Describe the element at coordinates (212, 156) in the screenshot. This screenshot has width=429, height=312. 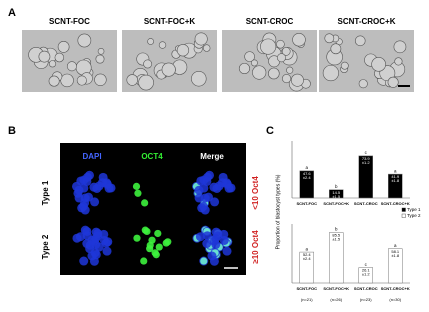
I see `channel-label: Merge` at that location.